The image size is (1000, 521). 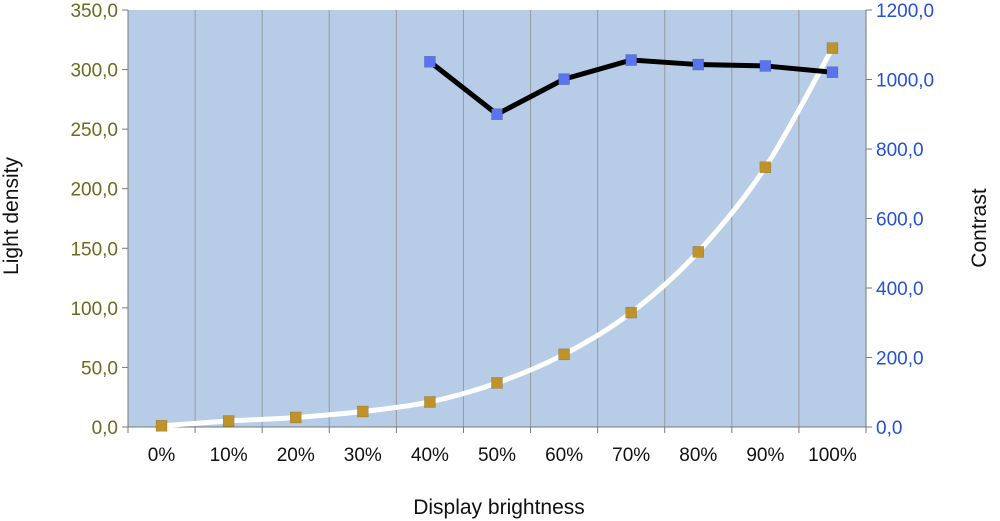 What do you see at coordinates (363, 455) in the screenshot?
I see `x-tick-label: 30%` at bounding box center [363, 455].